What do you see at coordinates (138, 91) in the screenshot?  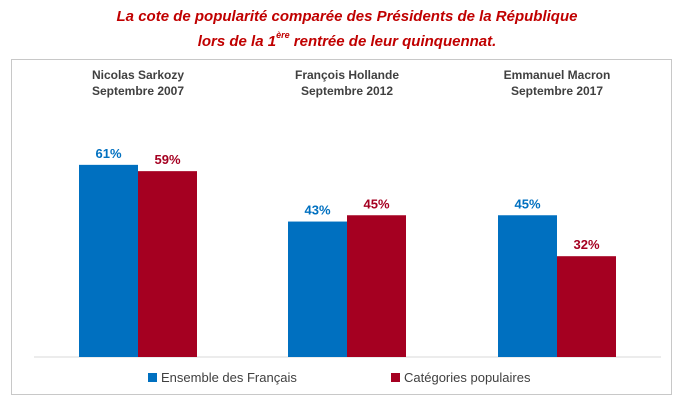 I see `category-label-date: Septembre 2007` at bounding box center [138, 91].